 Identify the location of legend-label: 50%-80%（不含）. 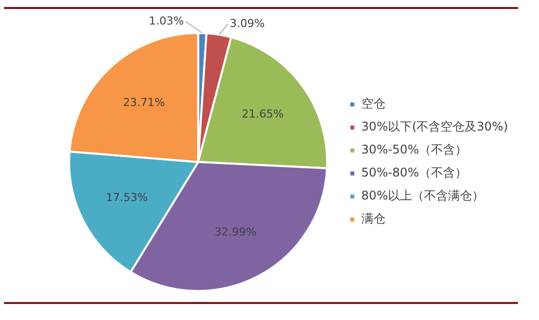
(414, 173).